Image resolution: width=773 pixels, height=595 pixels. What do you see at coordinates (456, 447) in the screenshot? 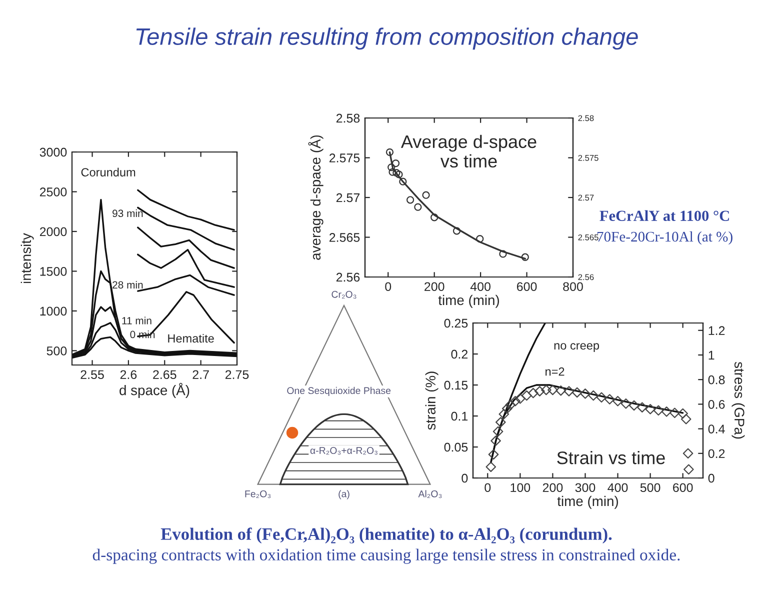
I see `y-tick-label: 0.05` at bounding box center [456, 447].